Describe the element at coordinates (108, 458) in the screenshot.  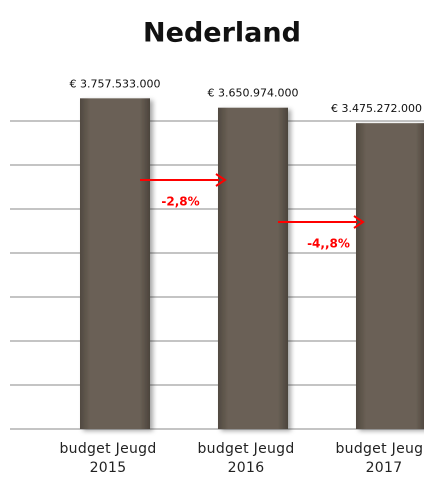
I see `x-tick-label: budget Jeugd 2015` at that location.